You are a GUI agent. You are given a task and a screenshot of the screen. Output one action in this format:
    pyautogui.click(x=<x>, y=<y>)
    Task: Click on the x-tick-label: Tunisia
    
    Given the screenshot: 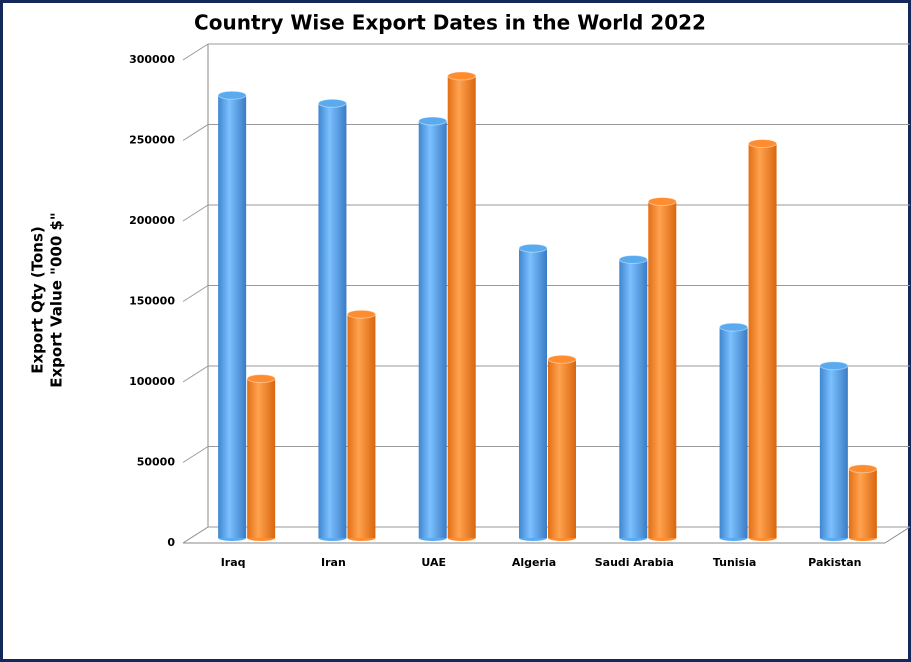 What is the action you would take?
    pyautogui.click(x=734, y=562)
    